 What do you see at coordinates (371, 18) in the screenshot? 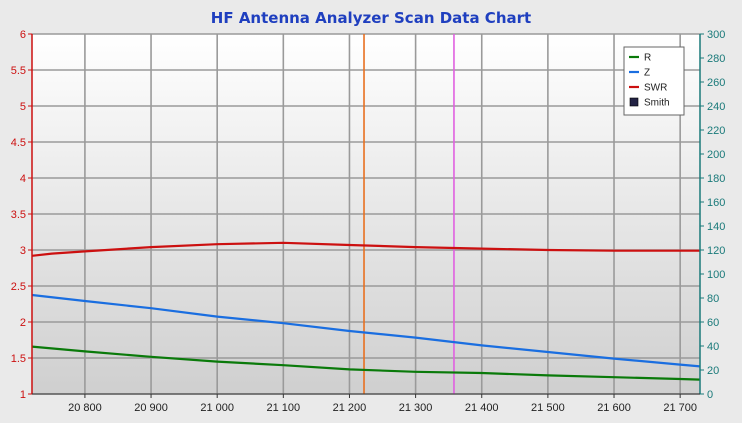
I see `chart-title: HF Antenna Analyzer Scan Data Chart` at bounding box center [371, 18].